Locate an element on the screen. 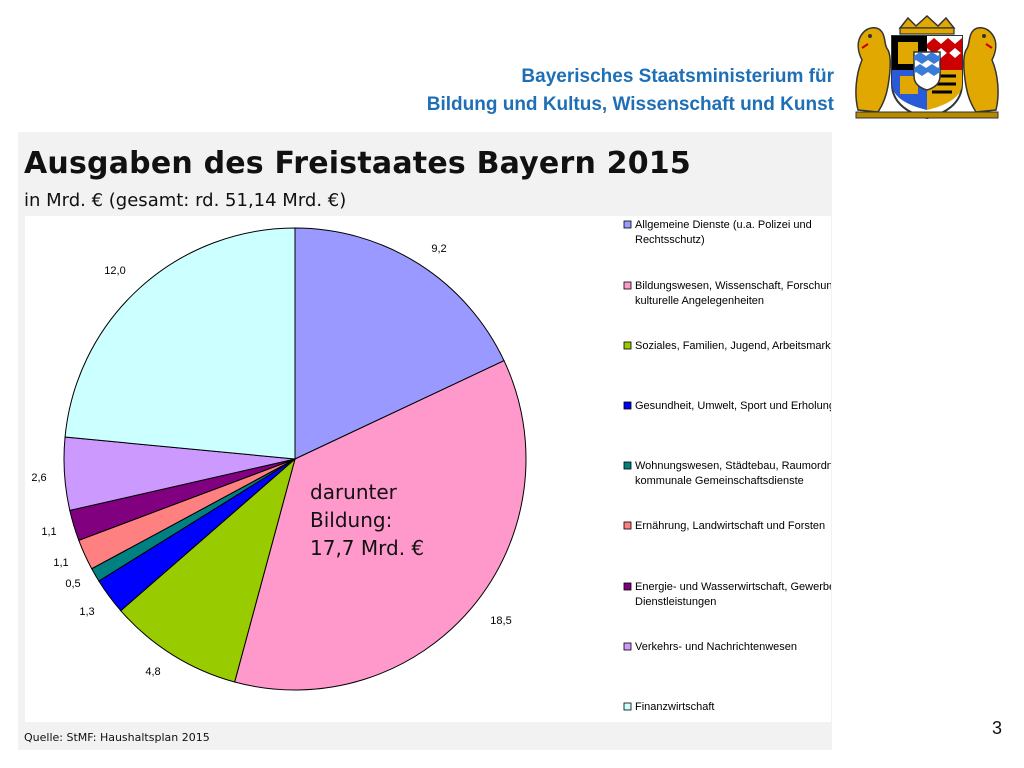  legend-label-4: Gesundheit, Umwelt, Sport und Erholung is located at coordinates (733, 406).